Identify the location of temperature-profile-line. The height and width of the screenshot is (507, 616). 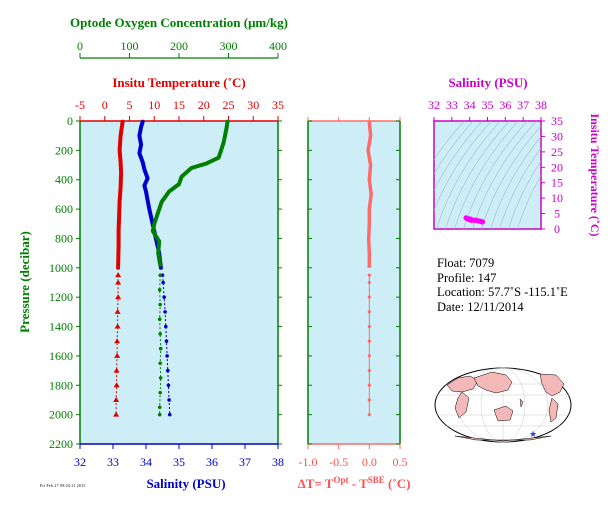
(120, 194).